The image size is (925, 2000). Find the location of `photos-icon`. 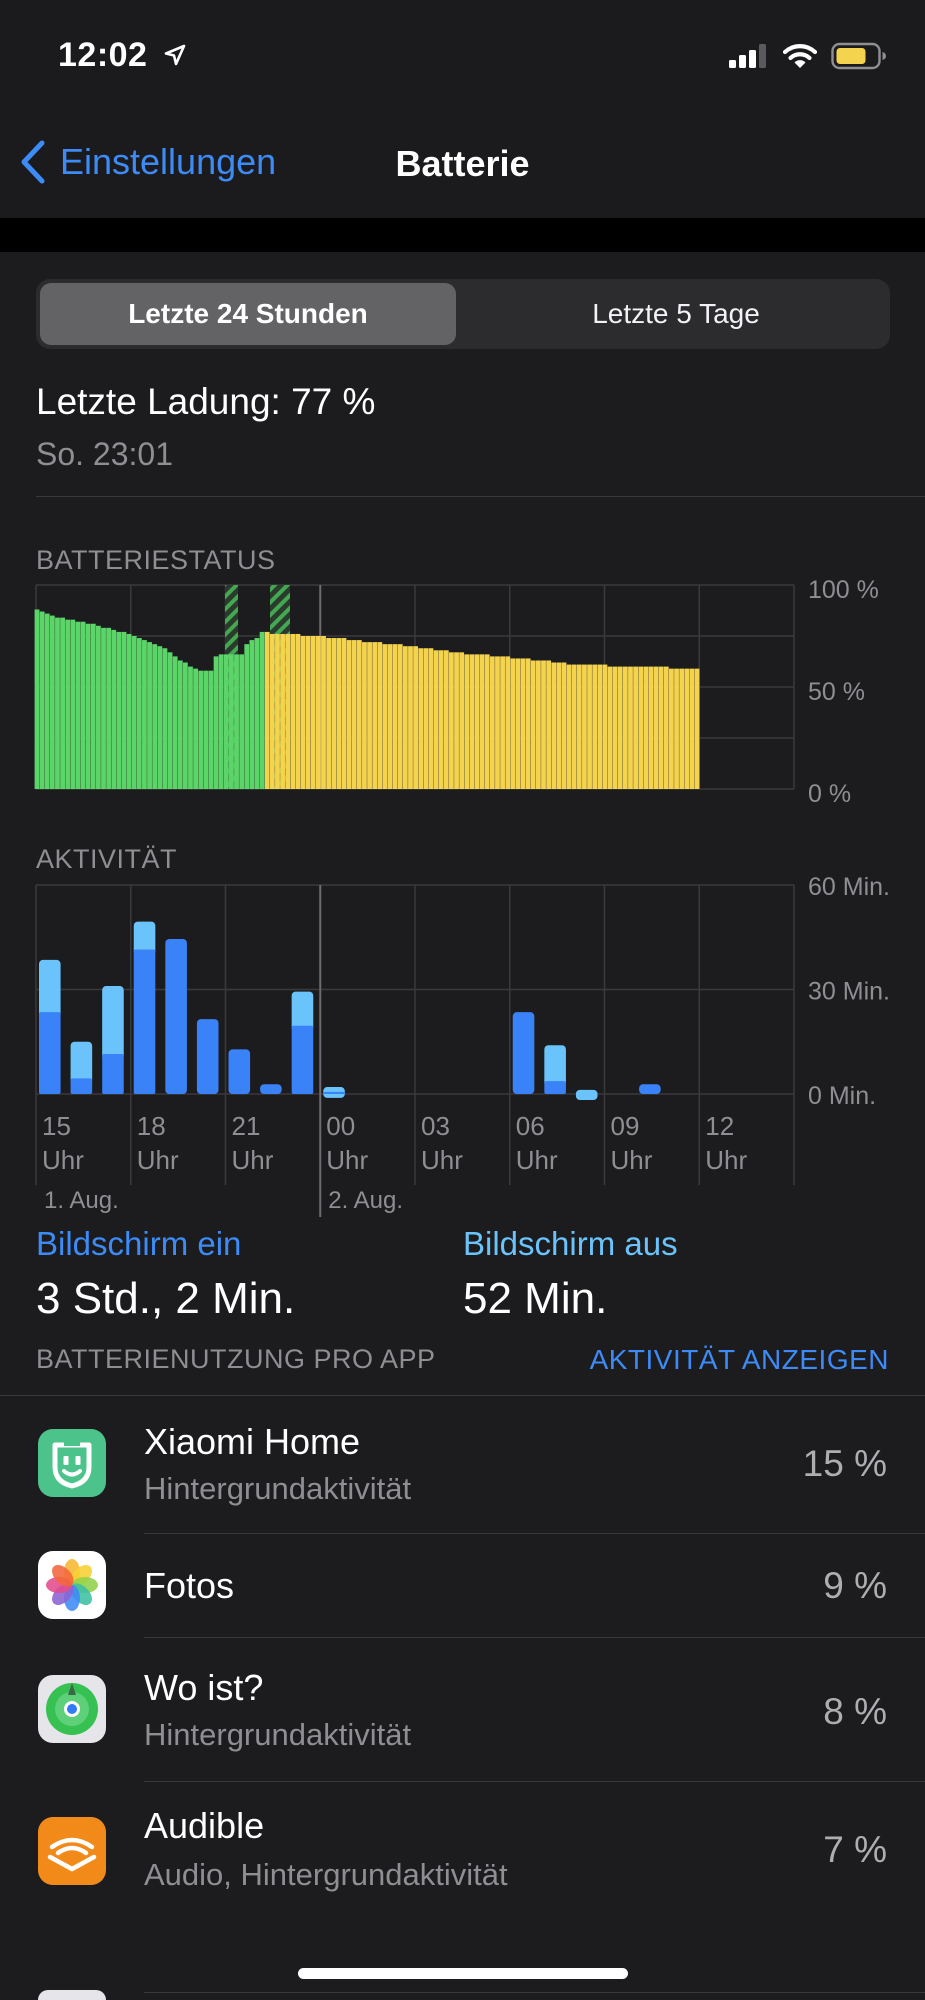

photos-icon is located at coordinates (72, 1585).